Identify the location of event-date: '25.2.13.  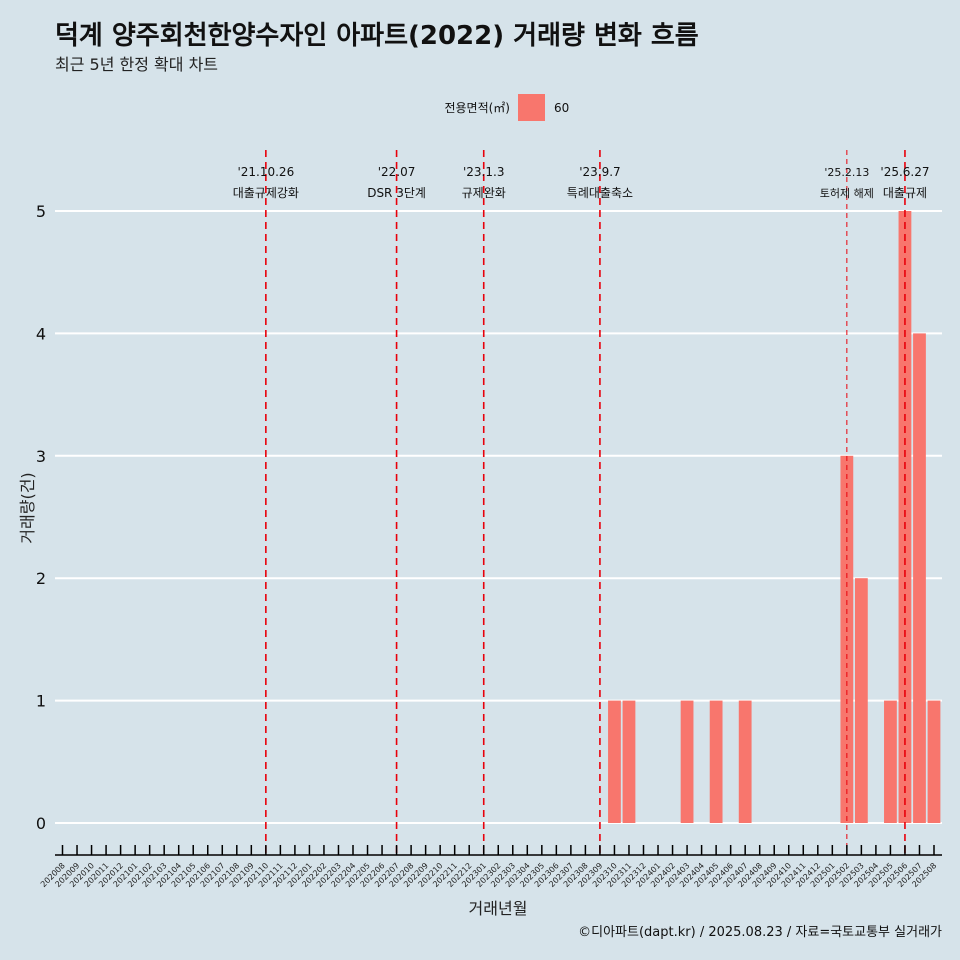
(846, 172).